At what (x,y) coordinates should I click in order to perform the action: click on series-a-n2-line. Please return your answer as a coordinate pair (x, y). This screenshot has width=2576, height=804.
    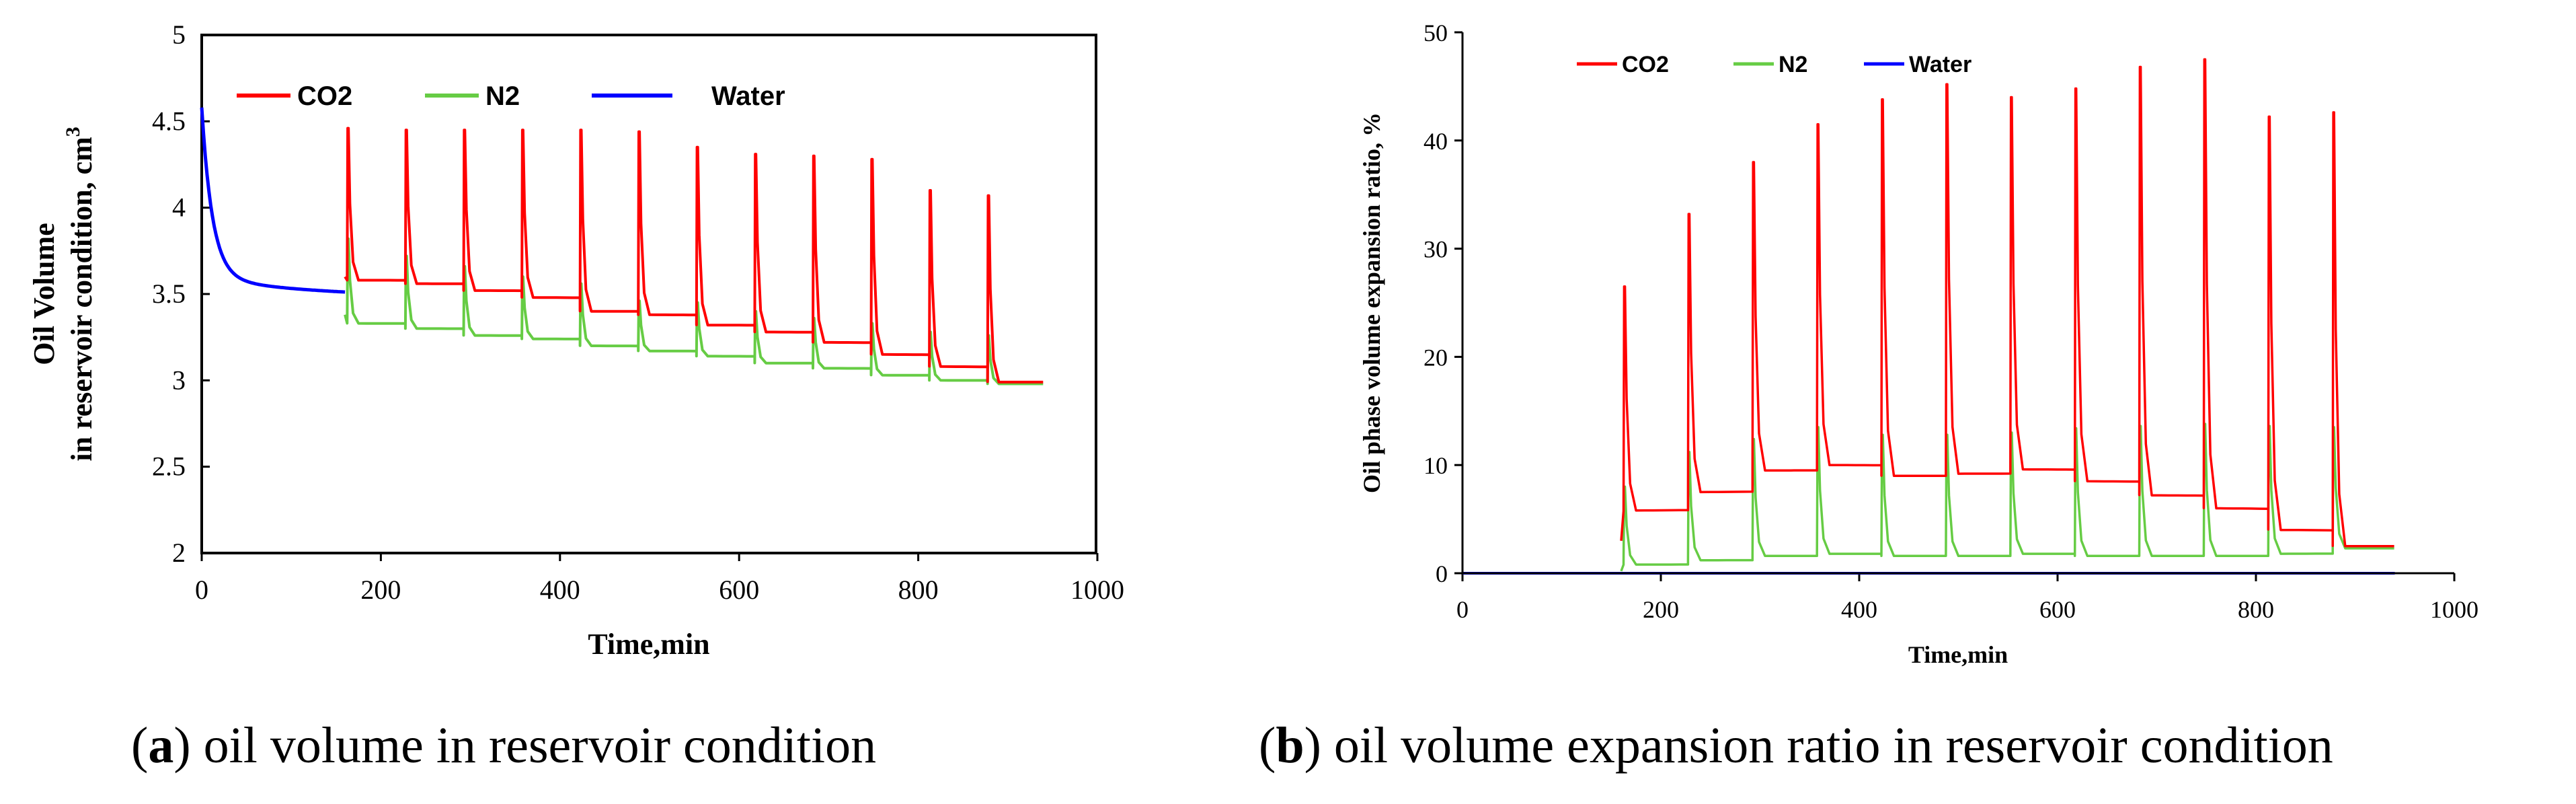
    Looking at the image, I should click on (694, 311).